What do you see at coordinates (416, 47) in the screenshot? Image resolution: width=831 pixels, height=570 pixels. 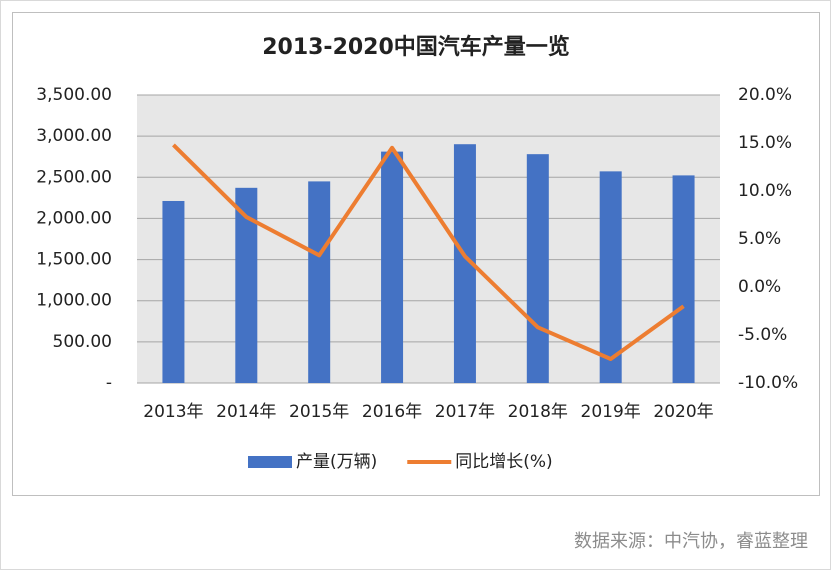 I see `chart-title: 2013-2020中国汽车产量一览` at bounding box center [416, 47].